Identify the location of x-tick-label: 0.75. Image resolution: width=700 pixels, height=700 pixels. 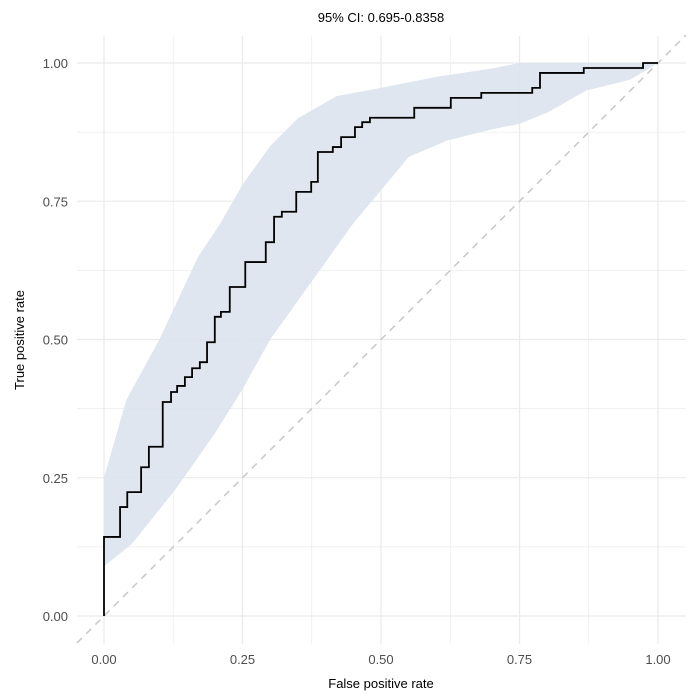
(519, 659).